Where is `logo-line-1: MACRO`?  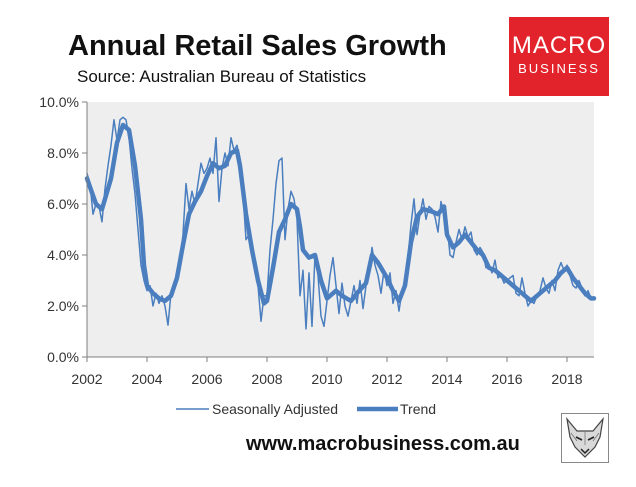 logo-line-1: MACRO is located at coordinates (559, 45).